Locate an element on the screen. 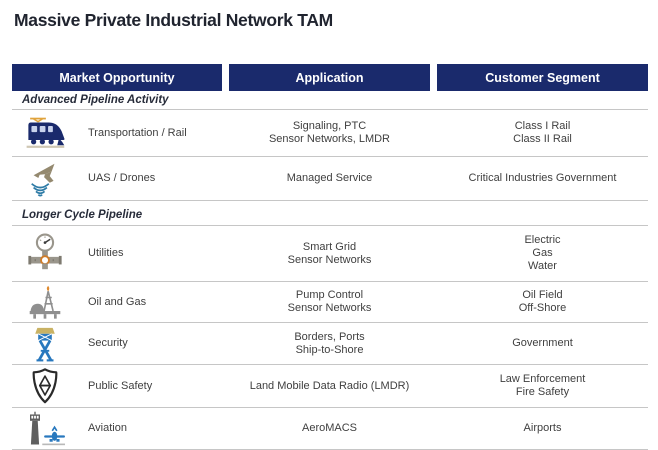  application-cell: Land Mobile Data Radio (LMDR) is located at coordinates (329, 386).